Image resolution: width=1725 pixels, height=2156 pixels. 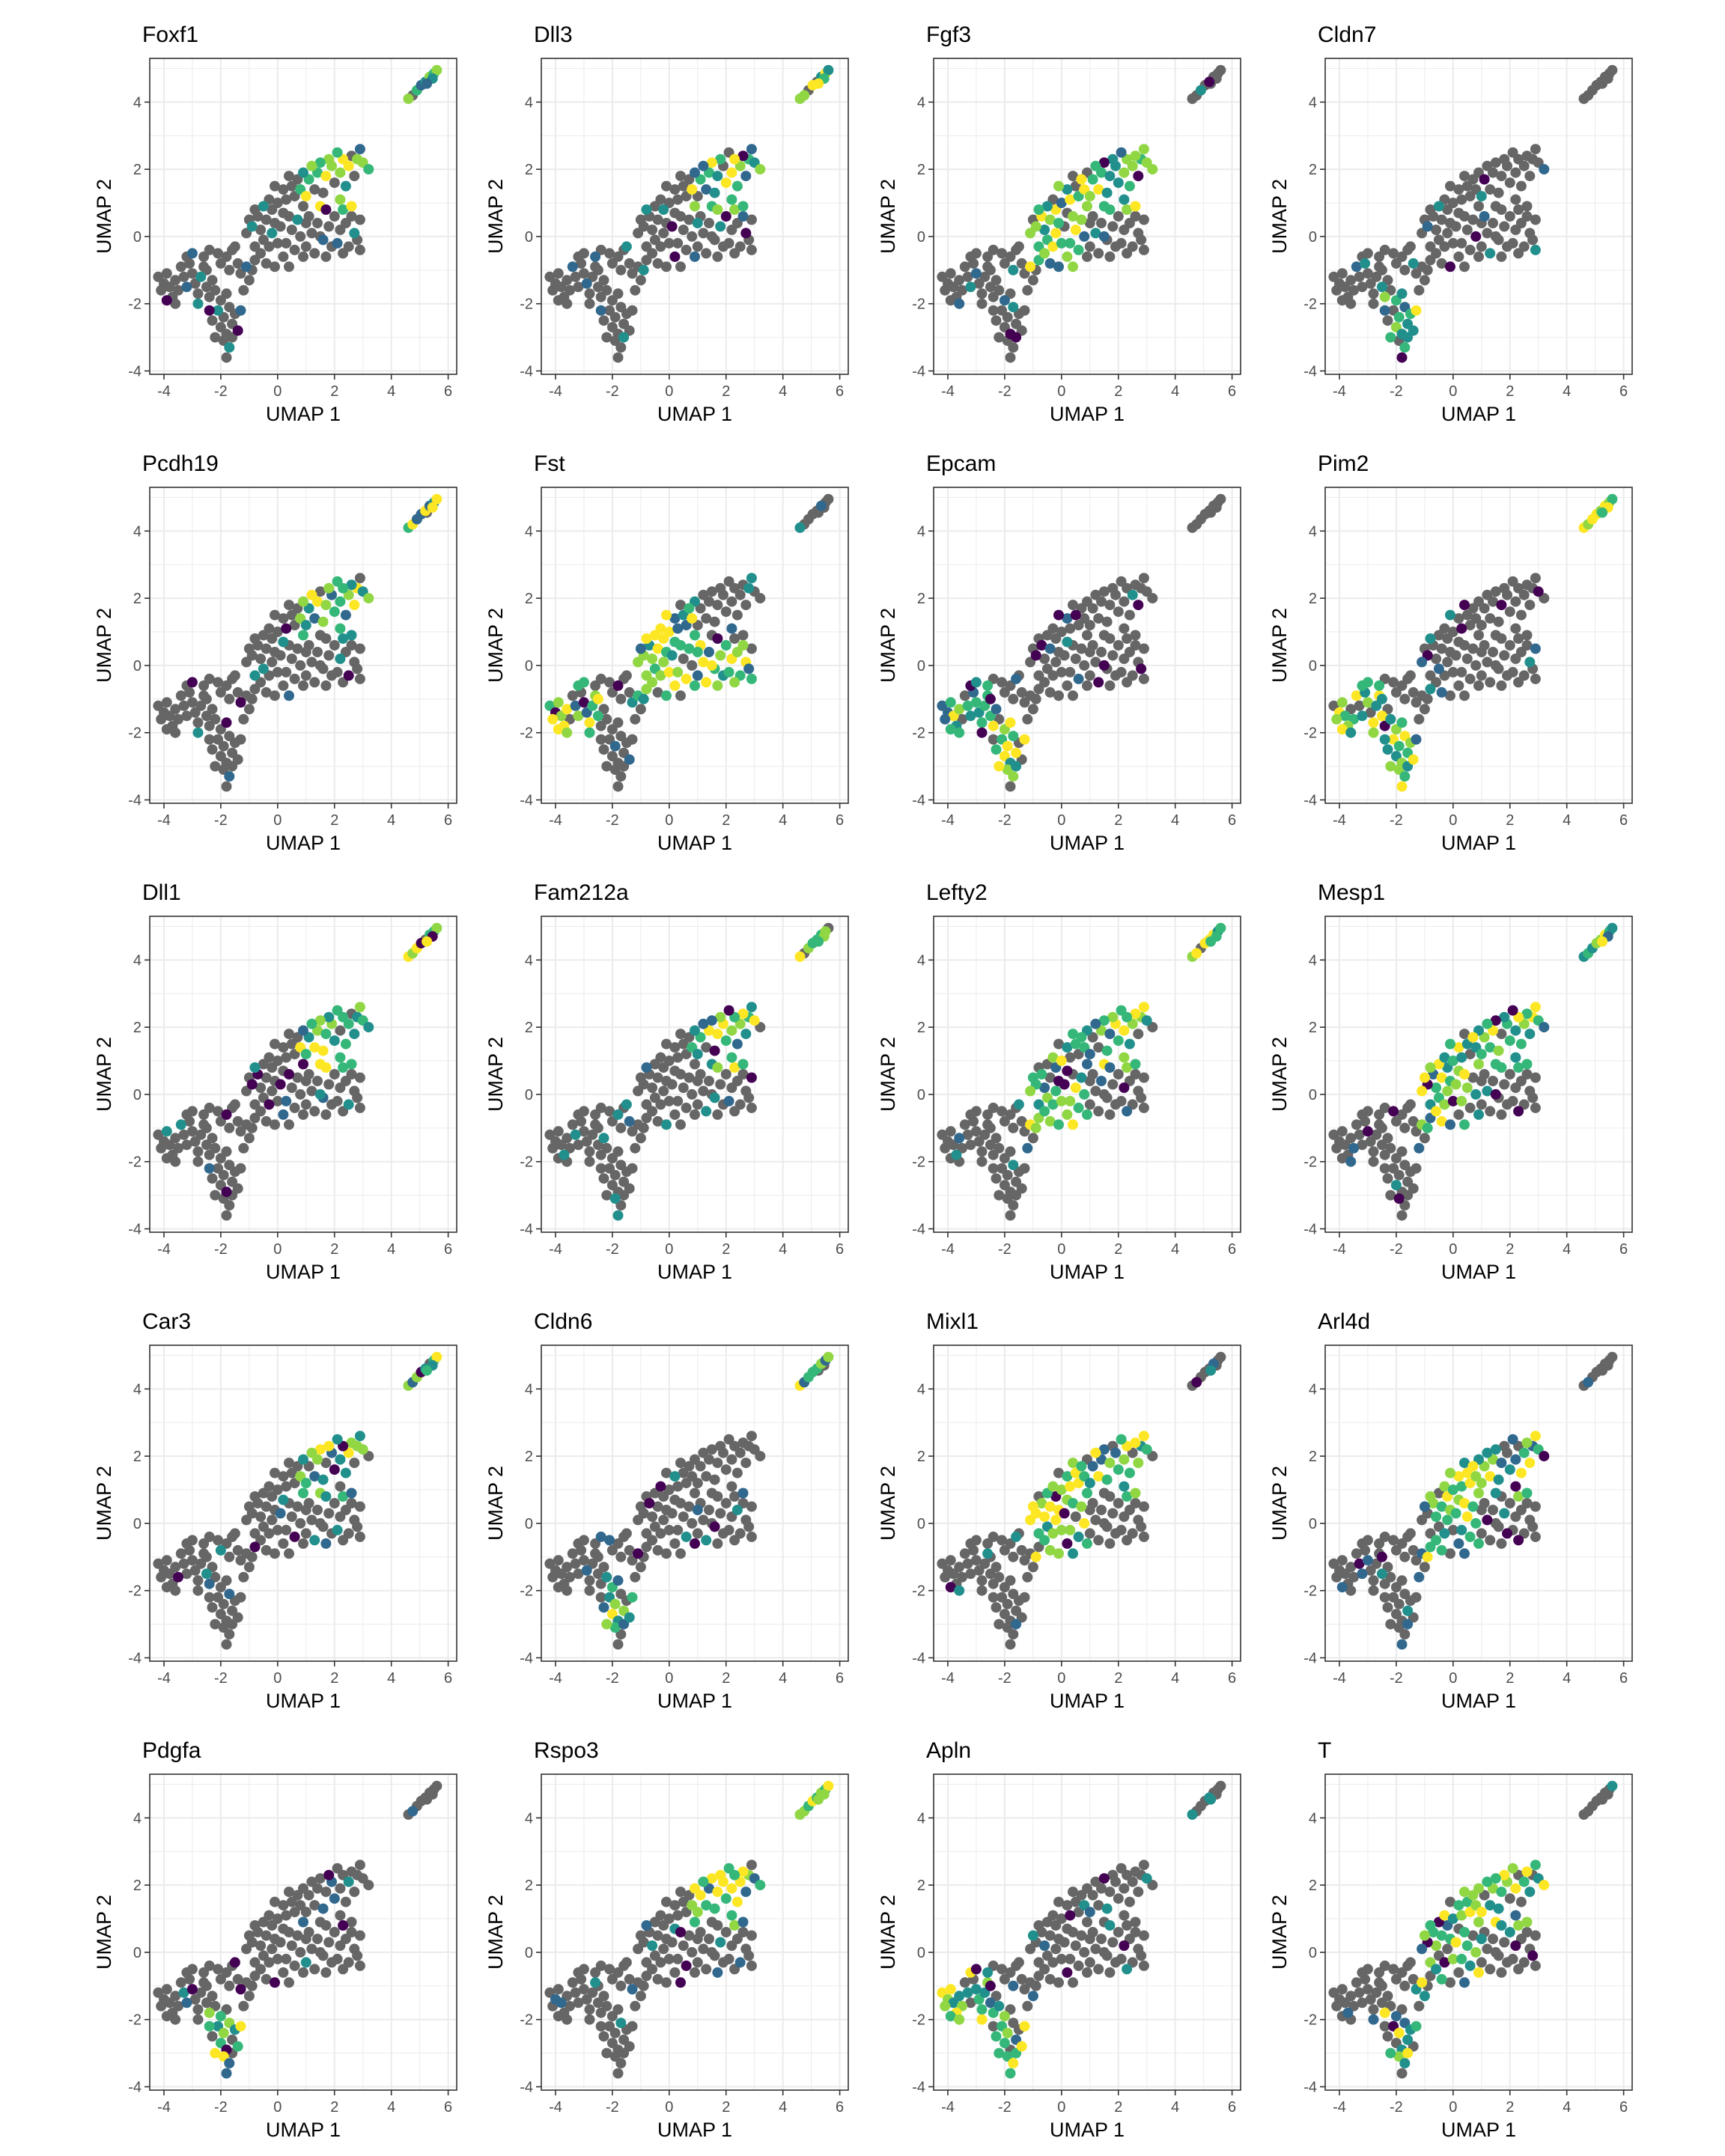 What do you see at coordinates (1310, 1591) in the screenshot?
I see `y-tick-label: -2` at bounding box center [1310, 1591].